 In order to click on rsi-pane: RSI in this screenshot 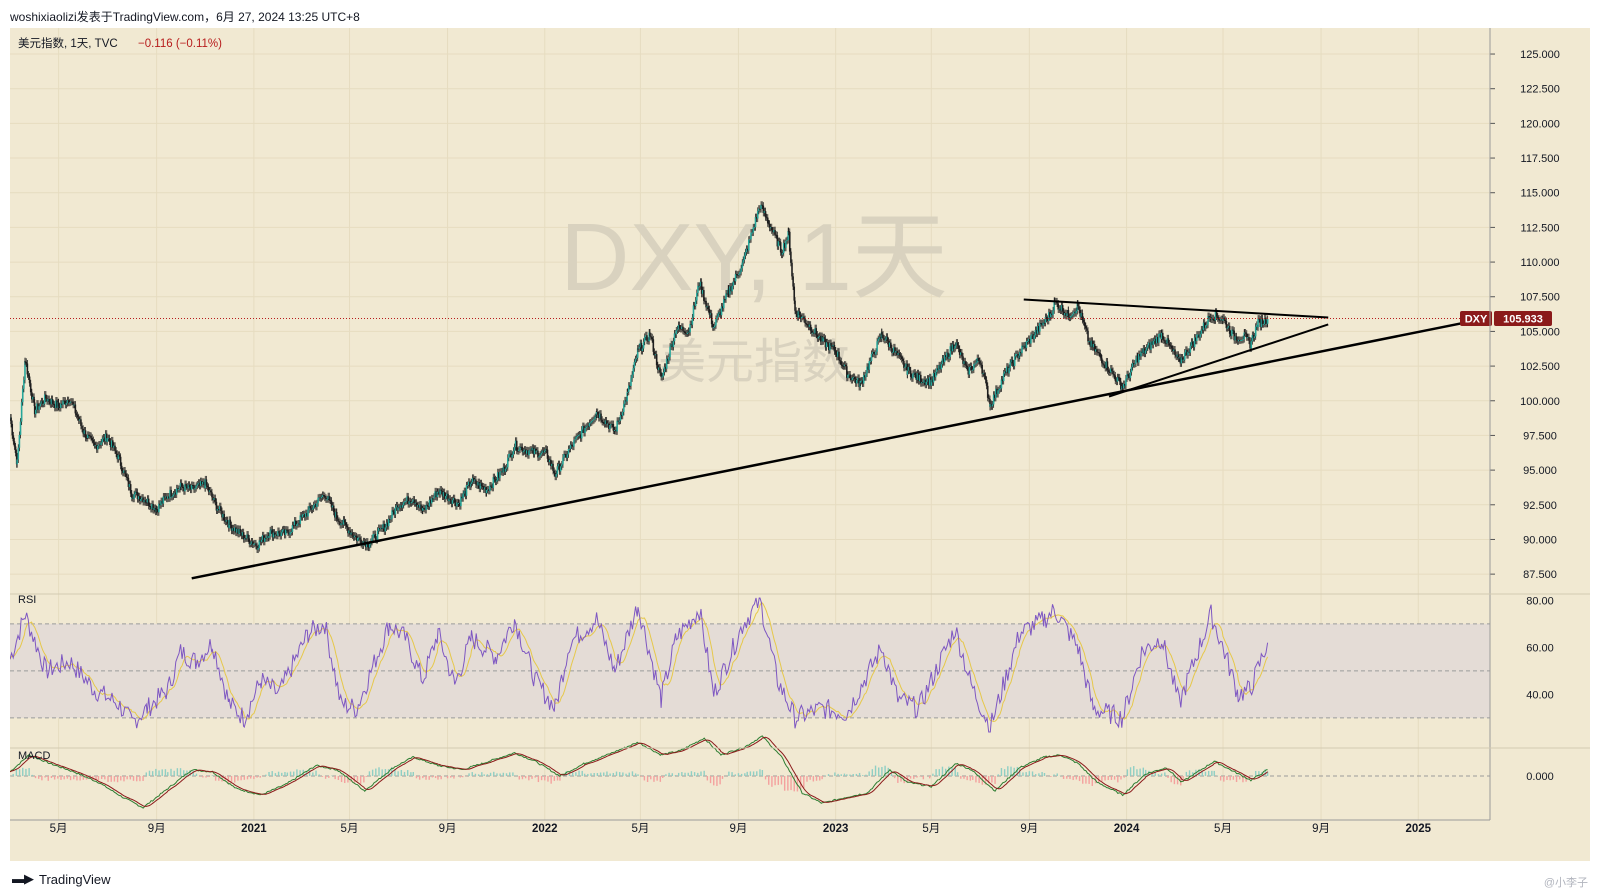, I will do `click(750, 663)`.